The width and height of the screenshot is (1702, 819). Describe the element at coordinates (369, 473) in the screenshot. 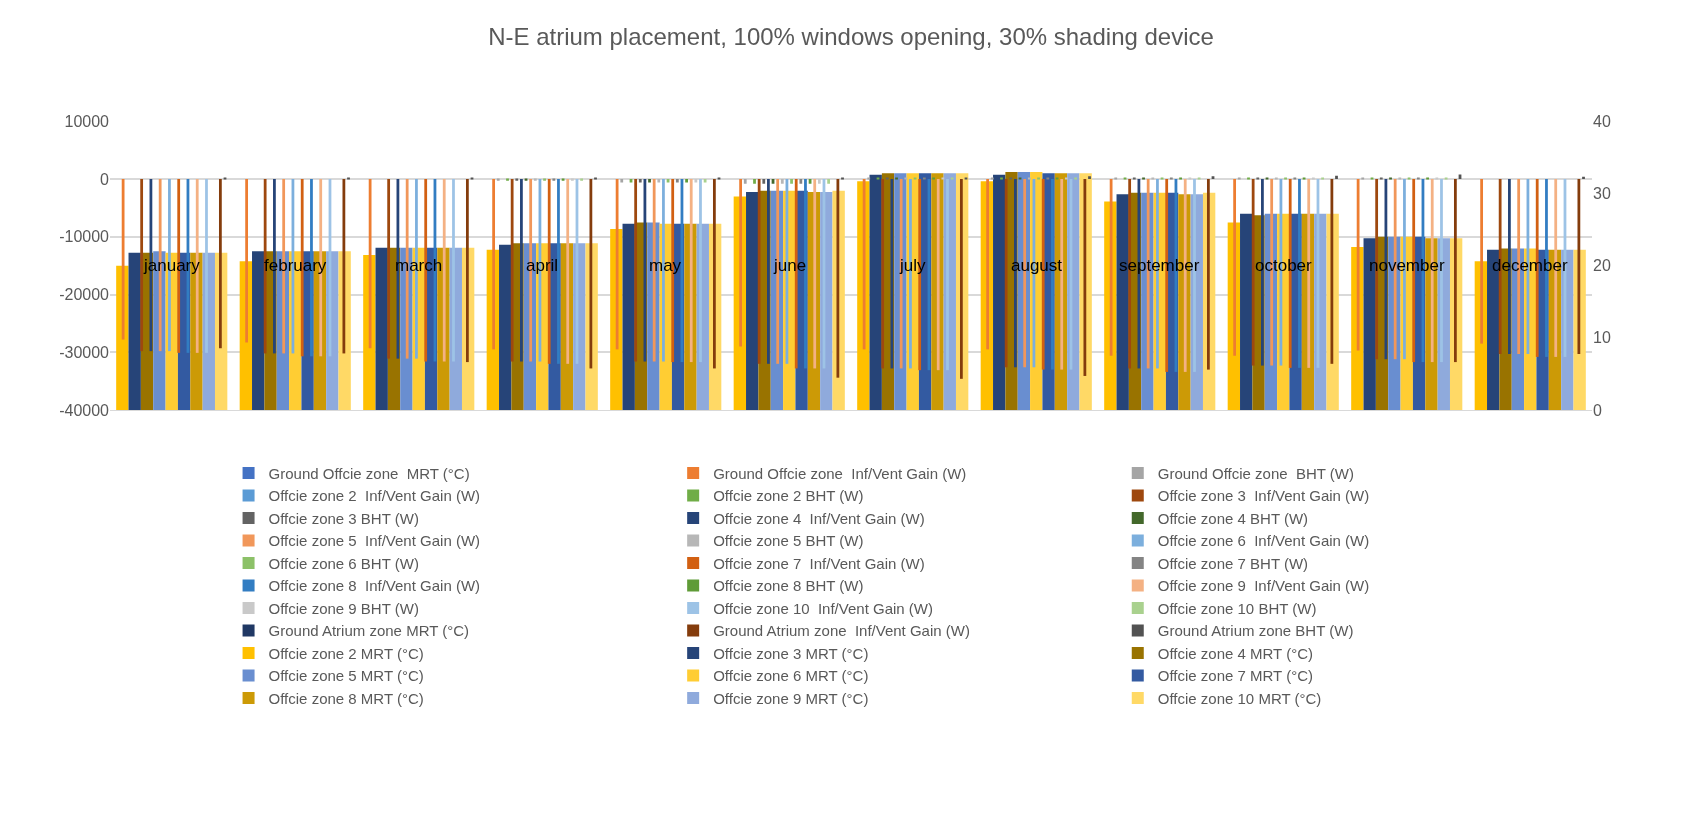

I see `legend-label: Ground Offcie zone MRT (°C)` at that location.